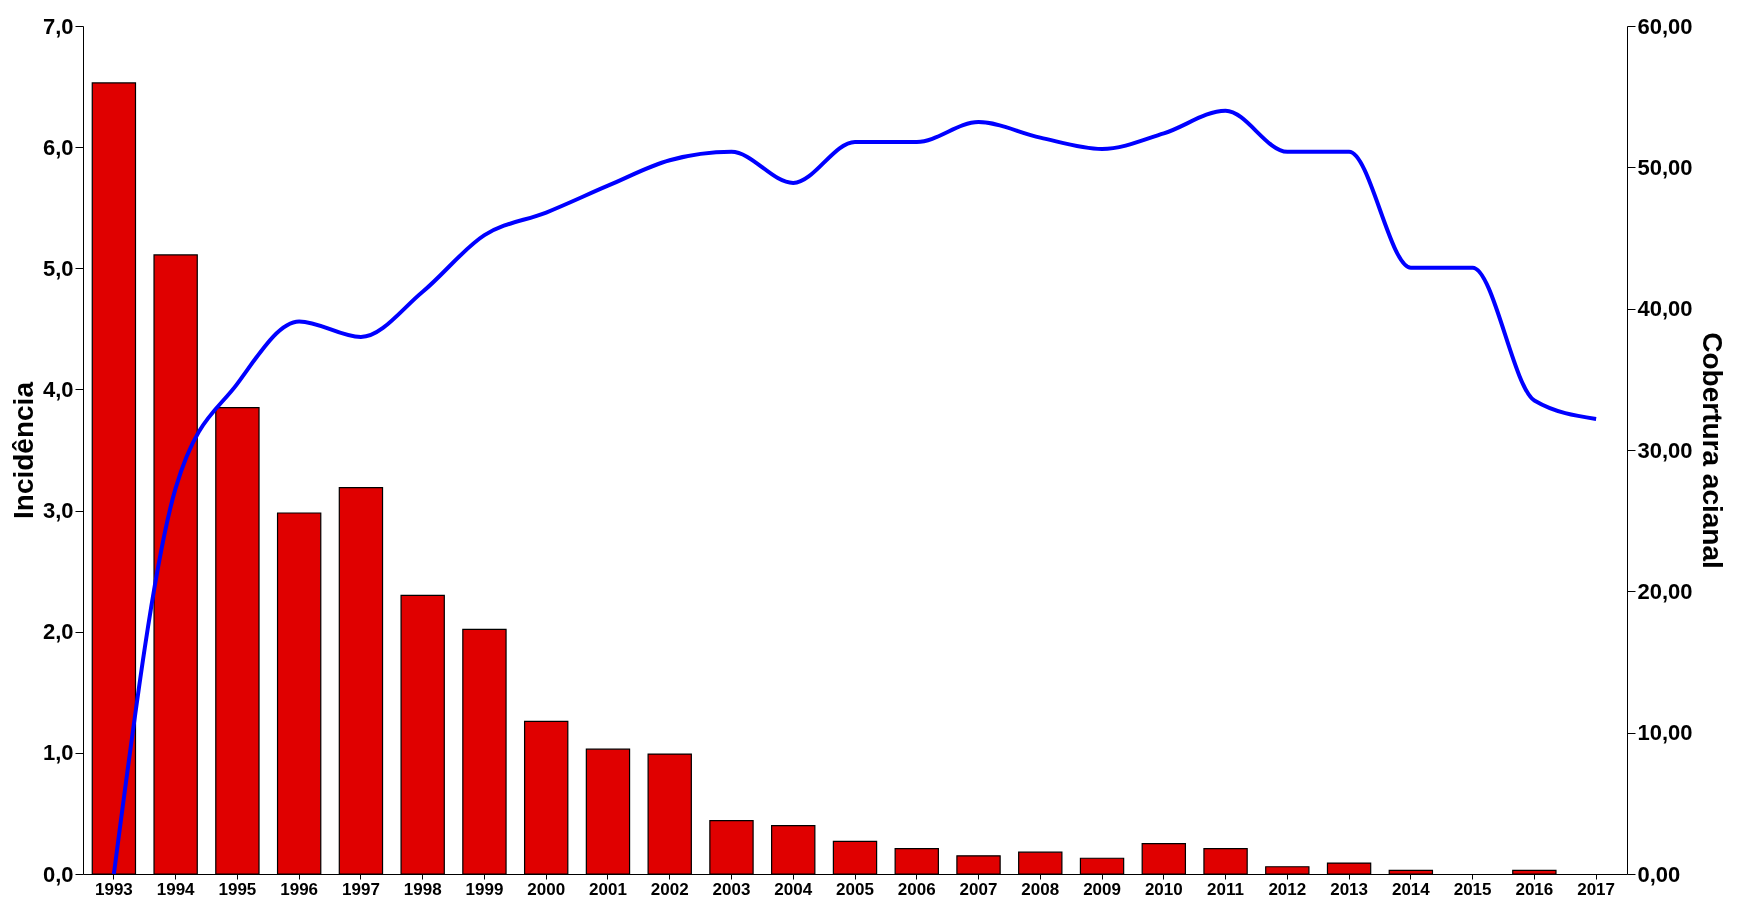 The height and width of the screenshot is (924, 1752). I want to click on y2-tick-label: 0,00, so click(1659, 874).